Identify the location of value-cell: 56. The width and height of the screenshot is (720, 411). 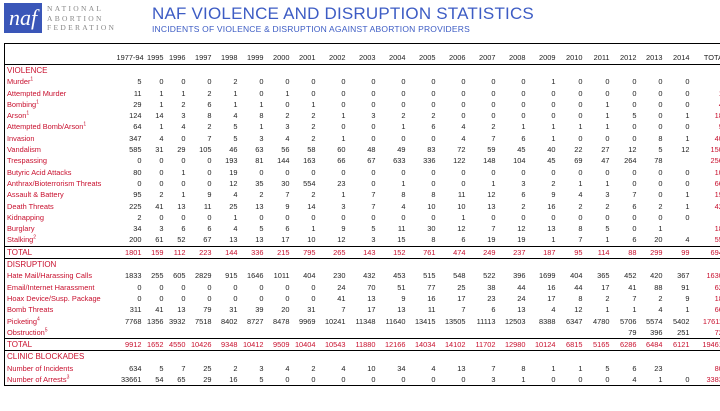
(285, 150).